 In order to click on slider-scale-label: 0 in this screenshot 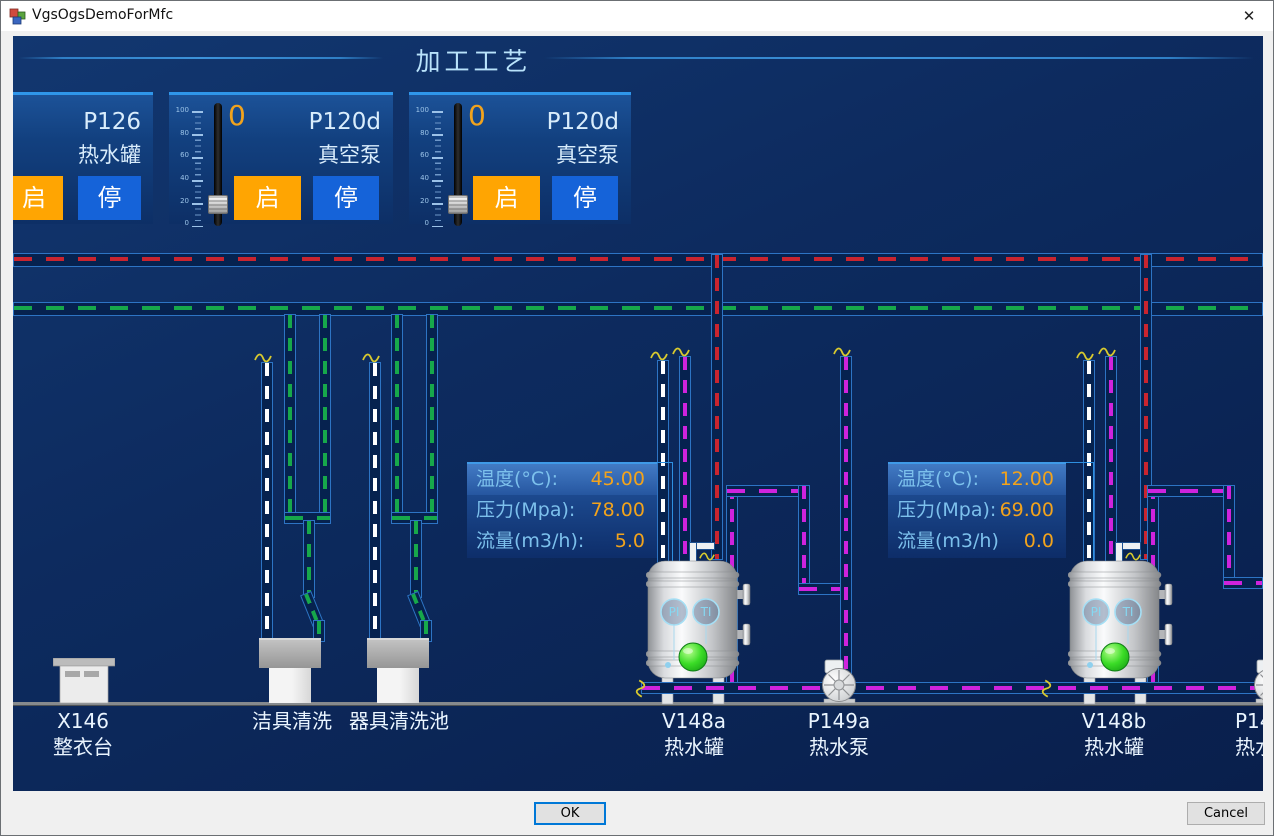, I will do `click(186, 223)`.